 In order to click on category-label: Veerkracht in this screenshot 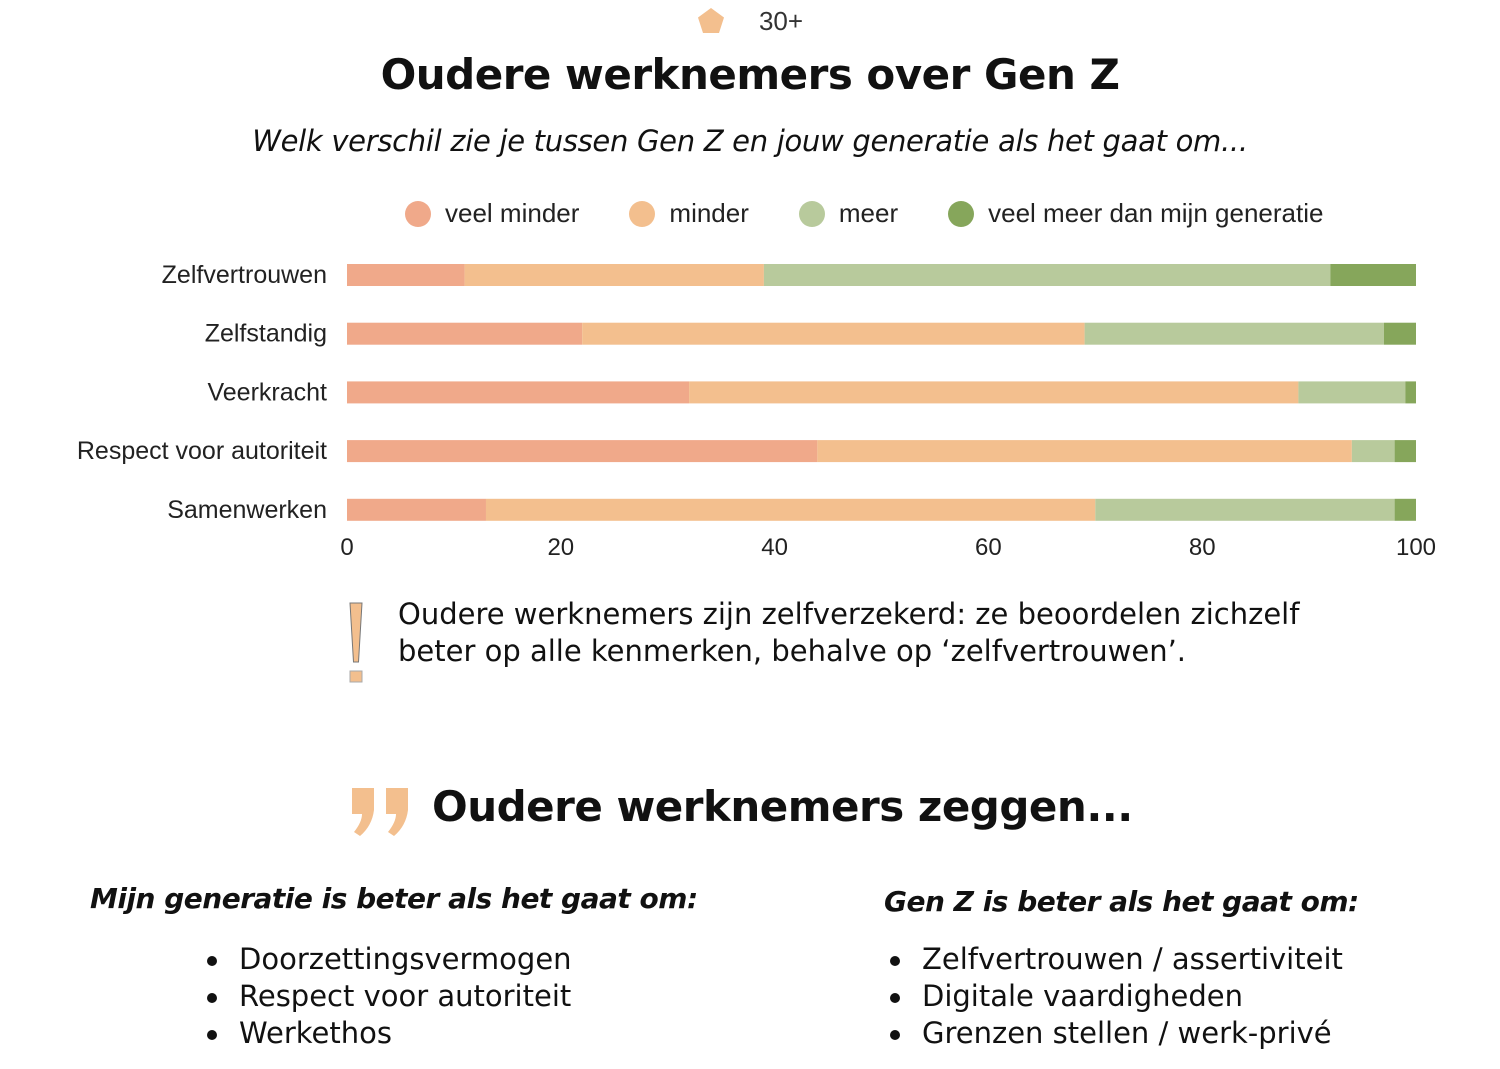, I will do `click(267, 392)`.